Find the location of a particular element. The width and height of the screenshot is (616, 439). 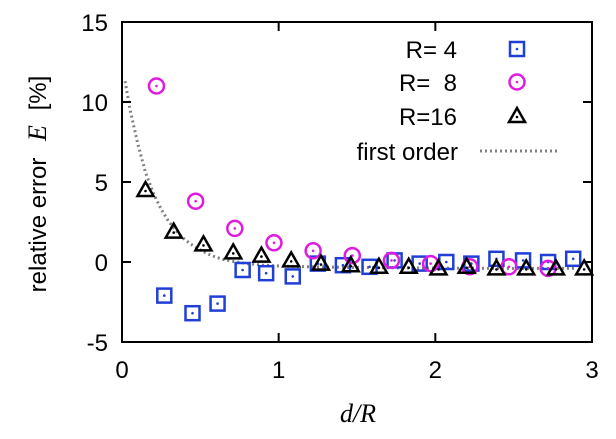

legend-swatch-circle is located at coordinates (517, 82).